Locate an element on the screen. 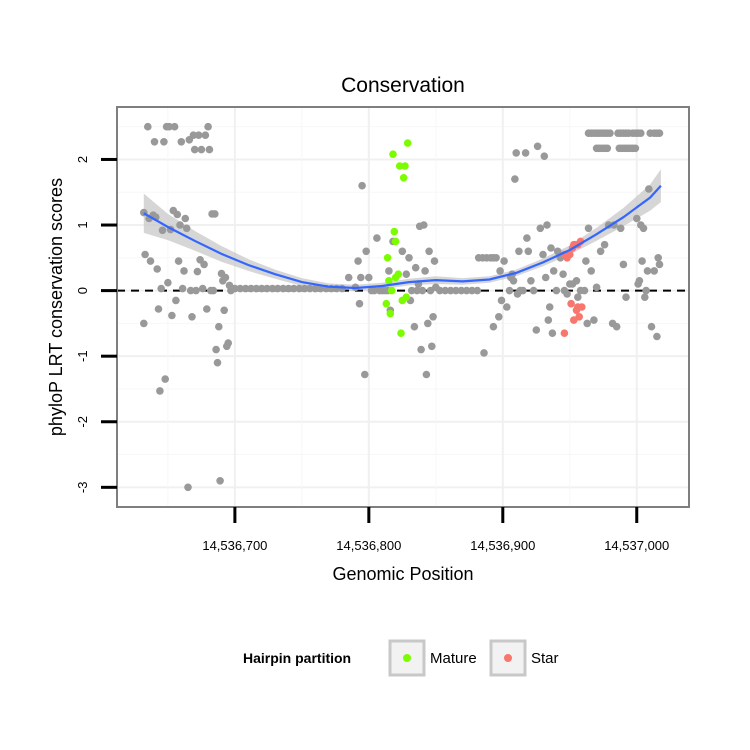  x-tick-label: 14,536,700 is located at coordinates (234, 545).